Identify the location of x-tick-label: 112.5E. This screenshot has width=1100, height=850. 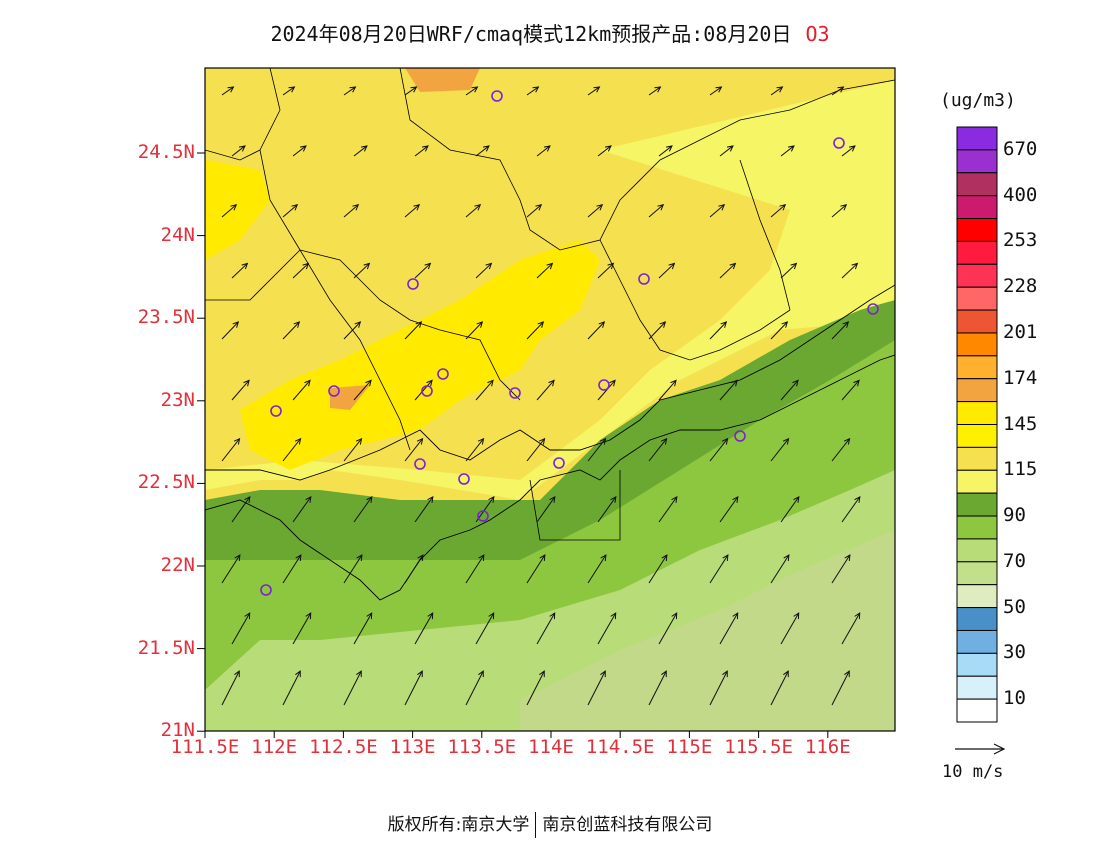
(343, 747).